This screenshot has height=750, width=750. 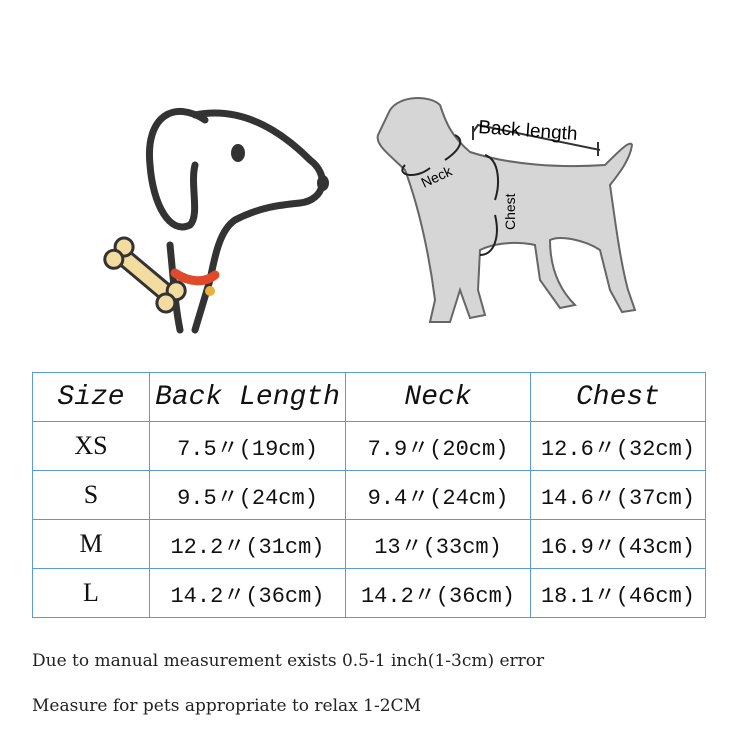 I want to click on chest-cell: 18.1〃(46cm), so click(x=618, y=593).